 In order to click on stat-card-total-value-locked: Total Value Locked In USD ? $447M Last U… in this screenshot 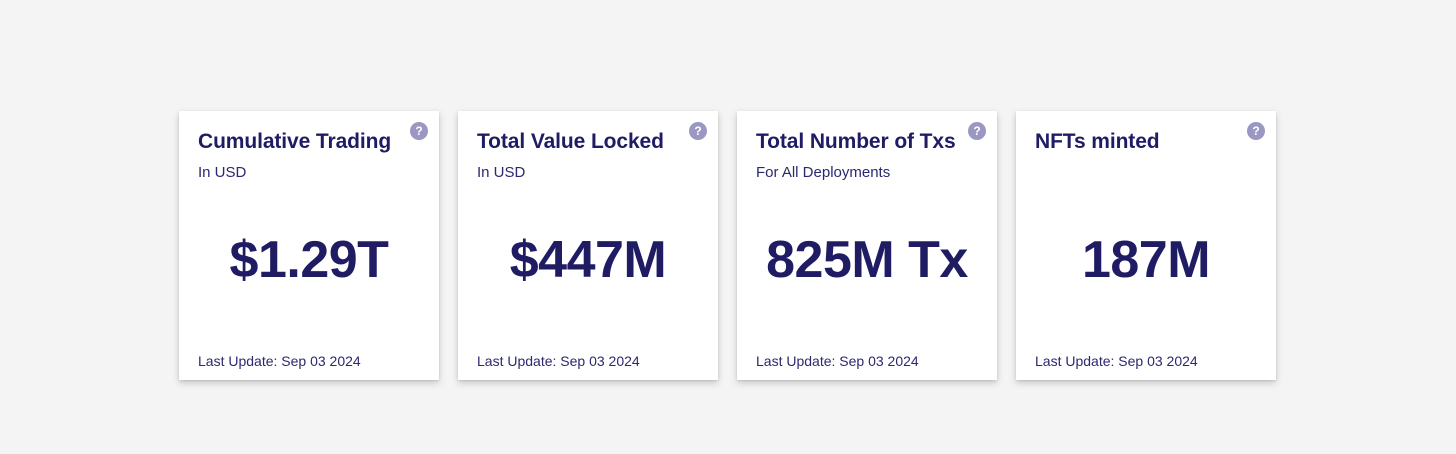, I will do `click(588, 245)`.